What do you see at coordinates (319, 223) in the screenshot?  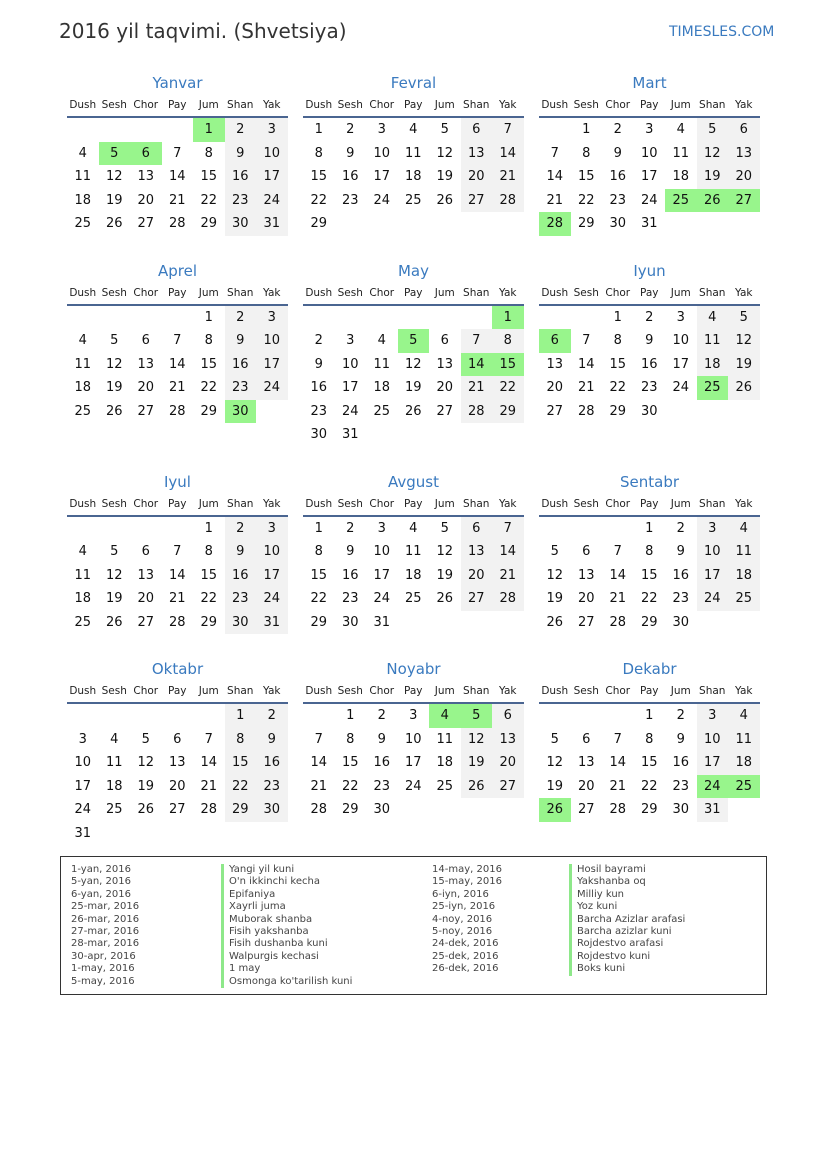 I see `day-cell: 29` at bounding box center [319, 223].